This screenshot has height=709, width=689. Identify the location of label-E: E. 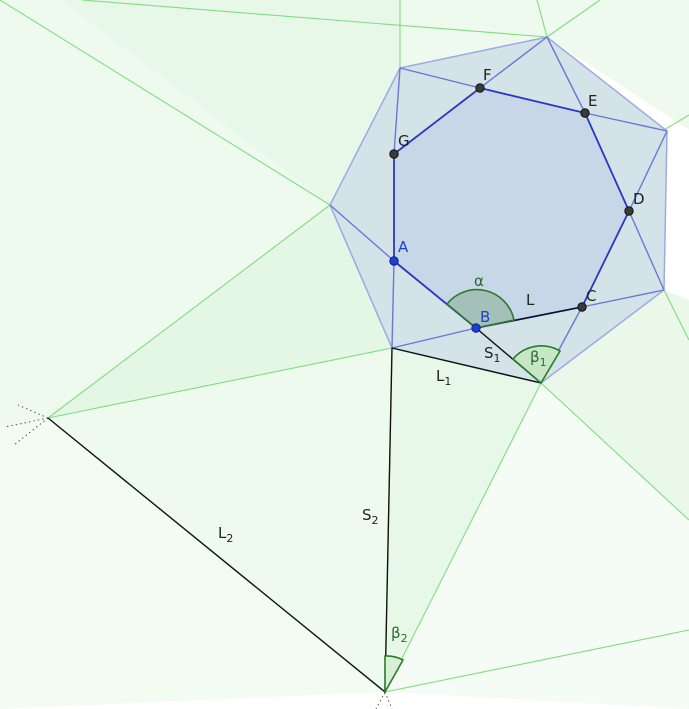
(592, 101).